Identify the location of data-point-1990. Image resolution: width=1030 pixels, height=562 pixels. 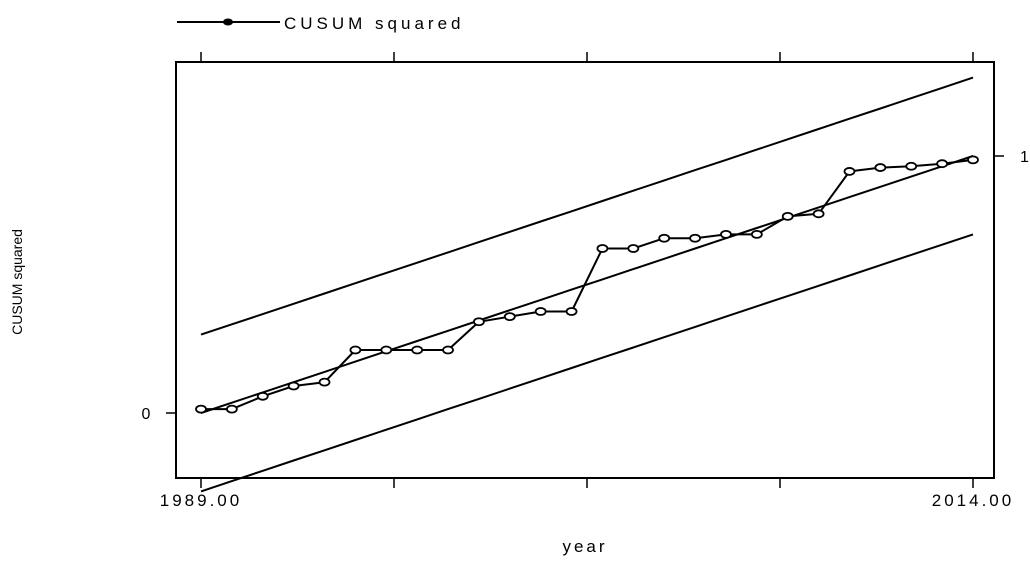
(231, 409).